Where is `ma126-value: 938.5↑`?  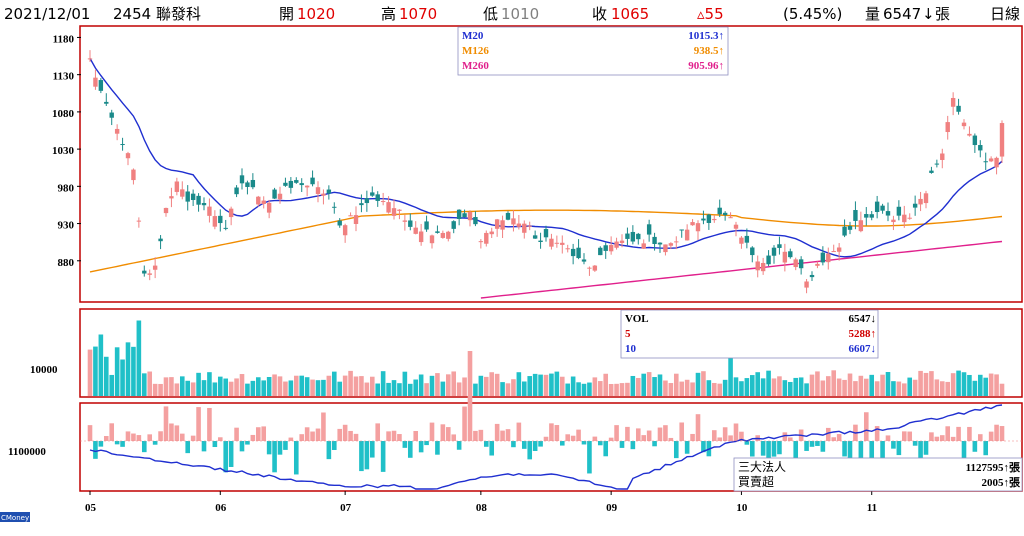 ma126-value: 938.5↑ is located at coordinates (709, 51).